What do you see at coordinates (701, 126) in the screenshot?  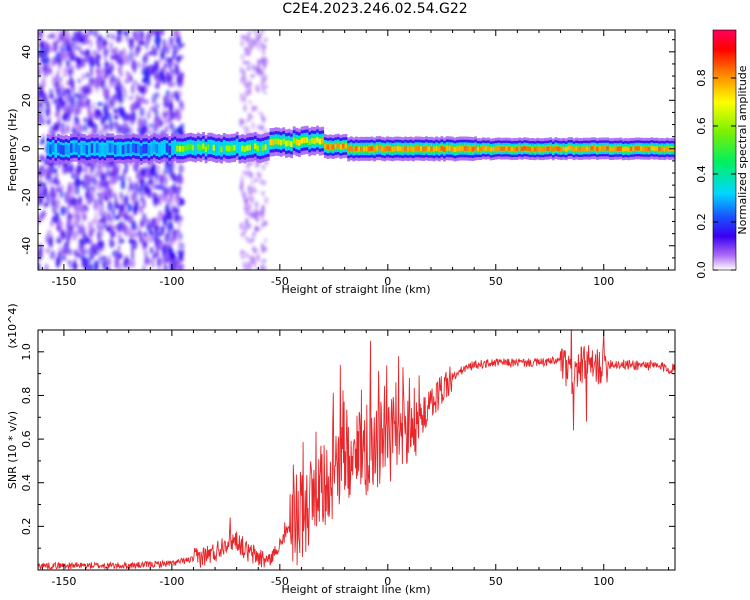 I see `colorbar-tick-label: 0.6` at bounding box center [701, 126].